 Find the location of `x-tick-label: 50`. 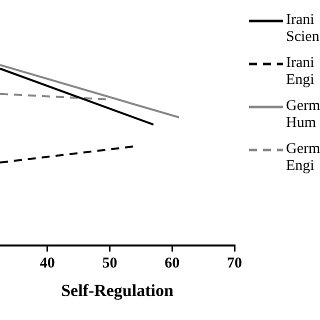

x-tick-label: 50 is located at coordinates (110, 263).